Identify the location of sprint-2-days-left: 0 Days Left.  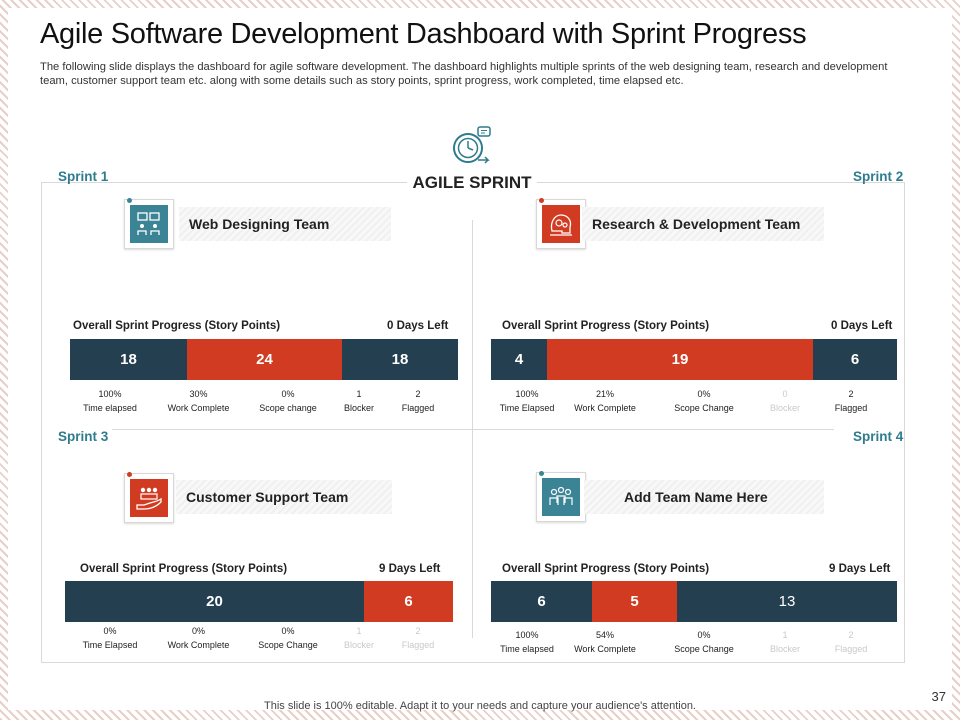
(862, 326).